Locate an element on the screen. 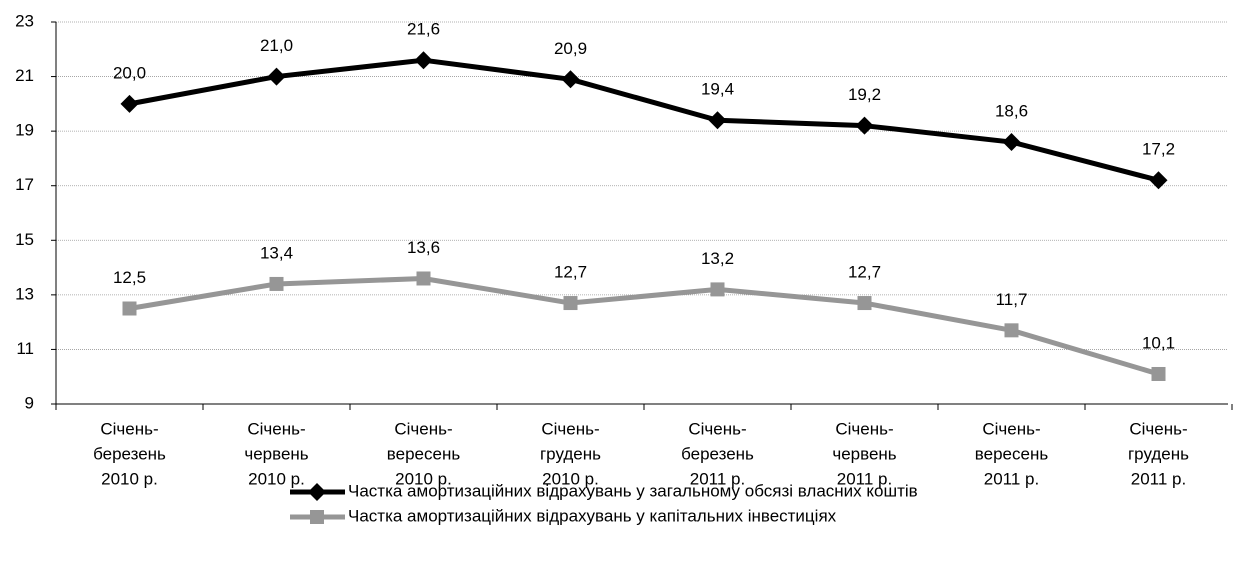  y-tick-label: 9 is located at coordinates (29, 402).